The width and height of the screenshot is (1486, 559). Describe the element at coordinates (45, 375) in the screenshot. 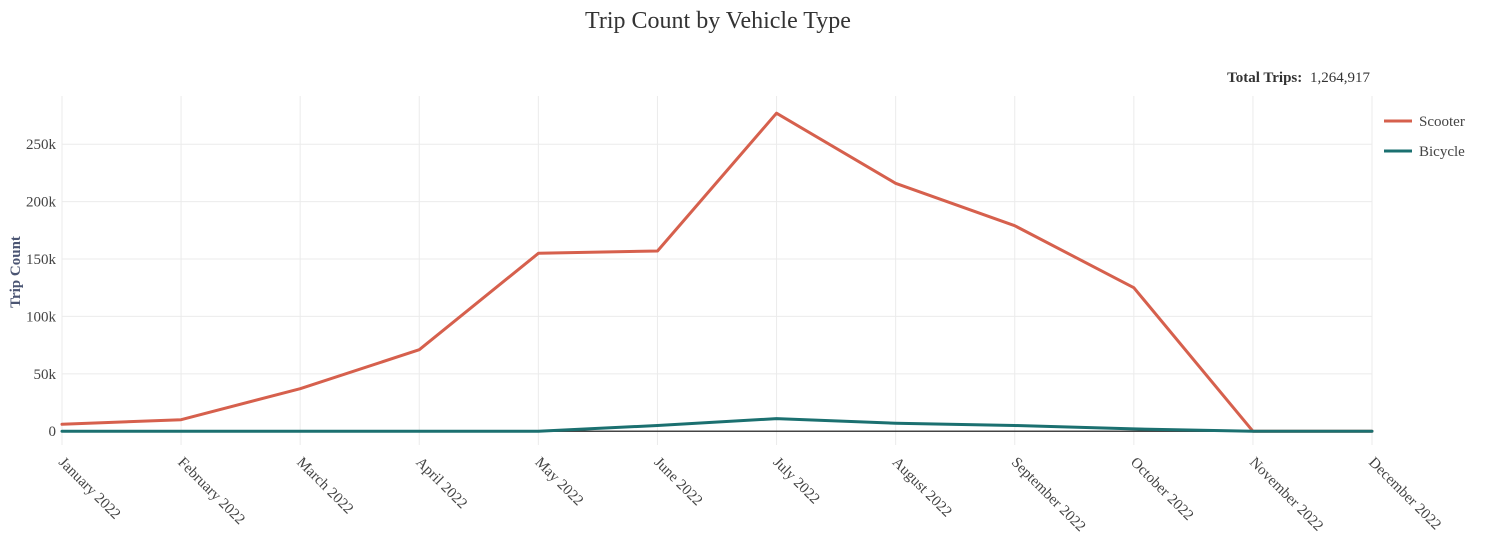

I see `y-tick-label: 50k` at that location.